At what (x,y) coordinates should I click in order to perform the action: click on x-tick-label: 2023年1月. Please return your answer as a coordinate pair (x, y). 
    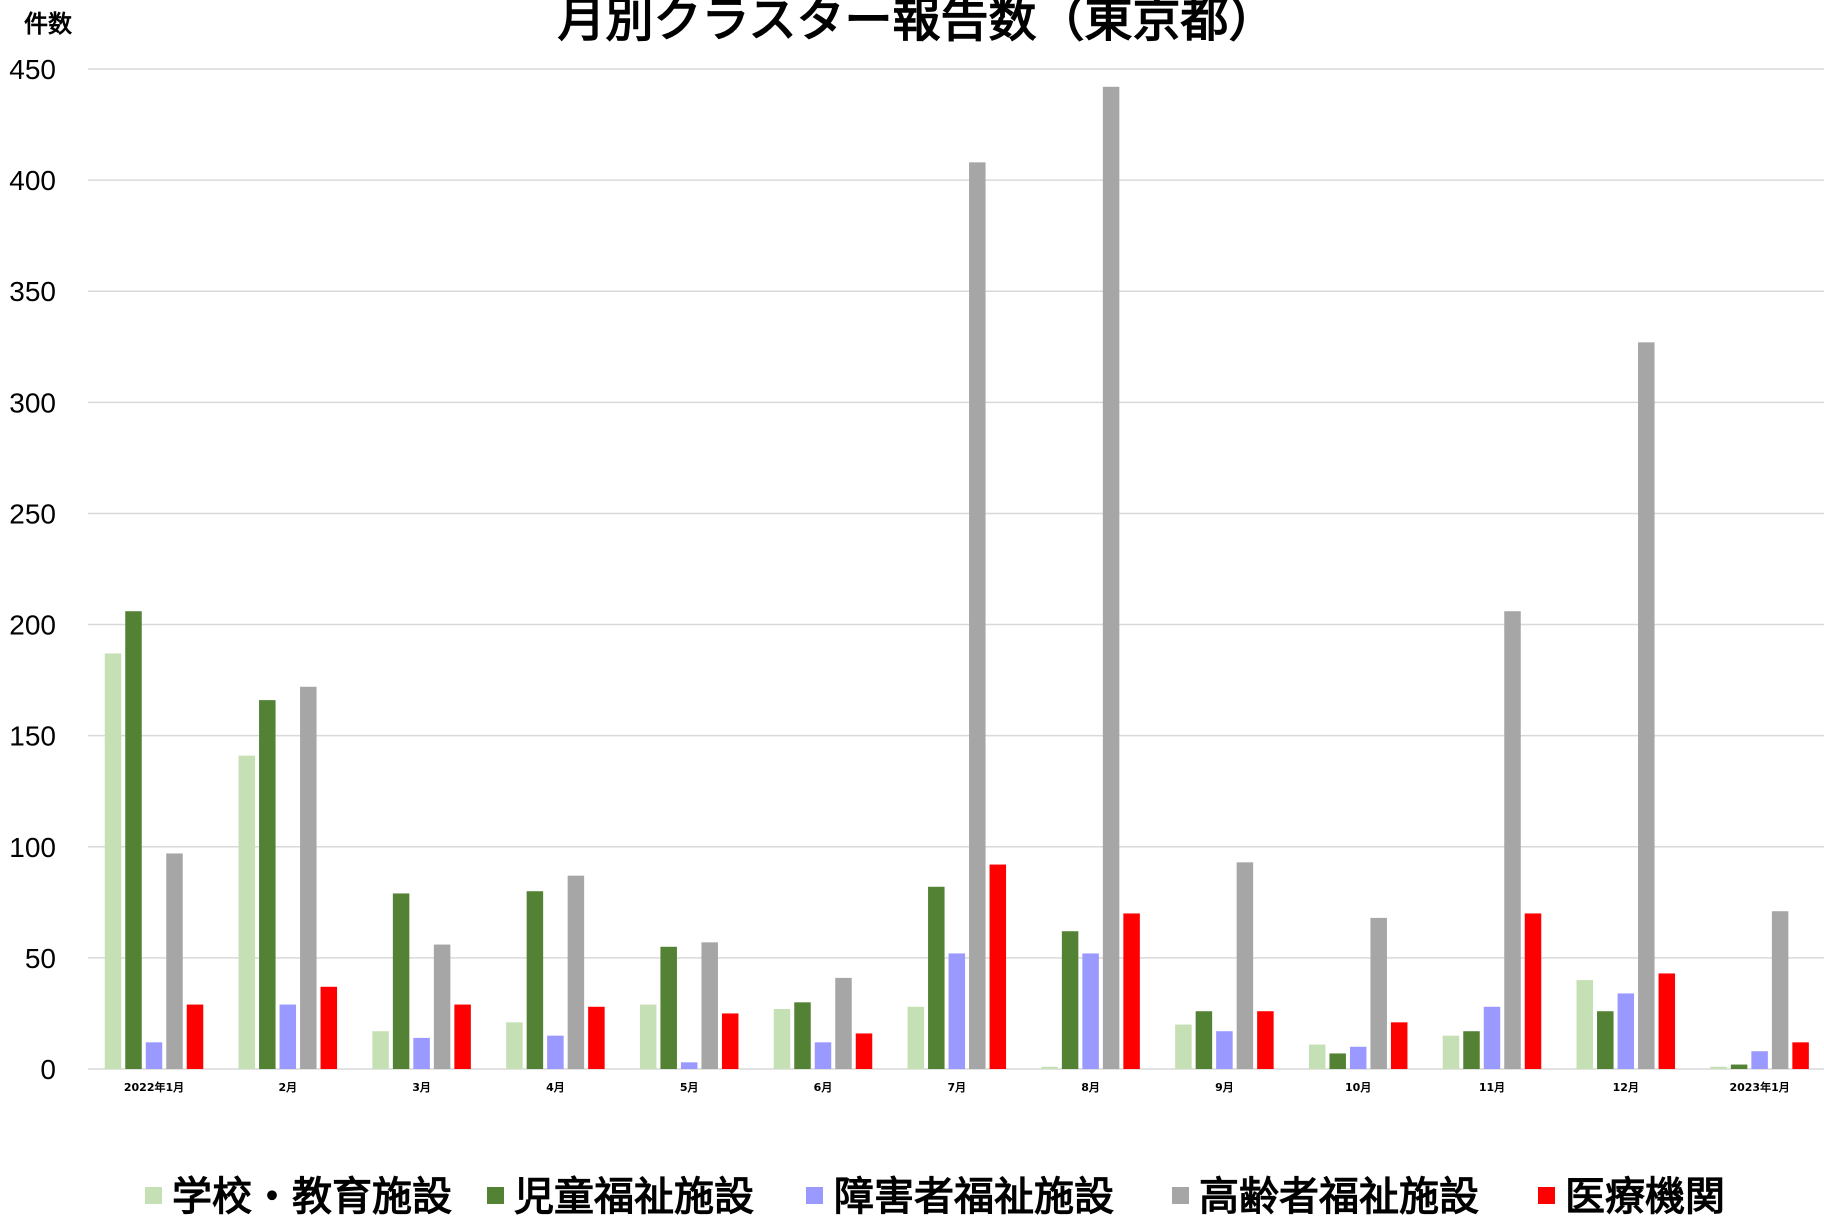
    Looking at the image, I should click on (1759, 1087).